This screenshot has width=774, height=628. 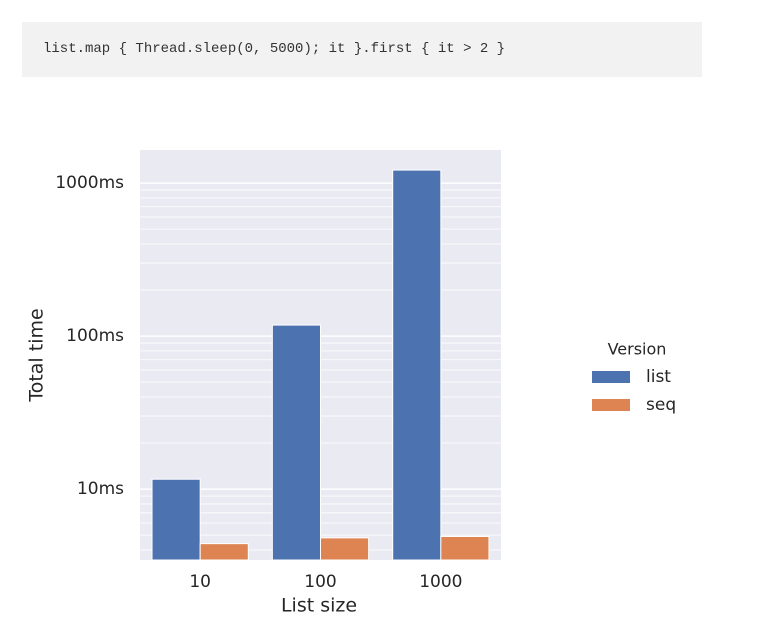 I want to click on x-axis-label: List size, so click(x=319, y=606).